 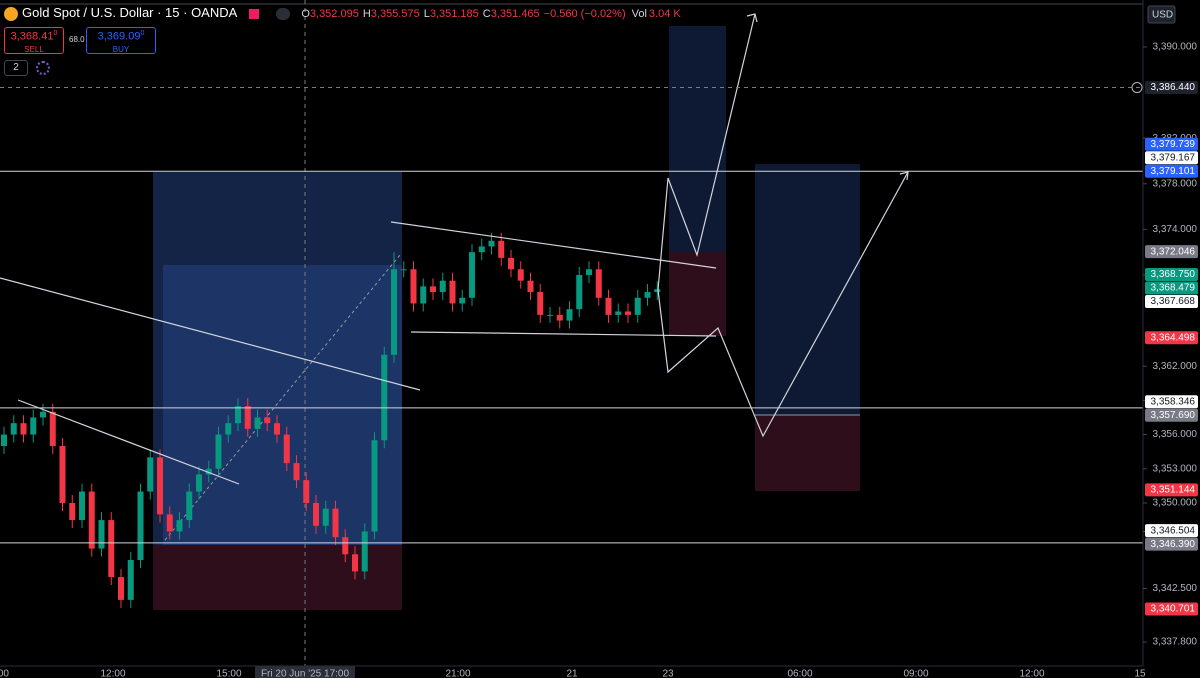 What do you see at coordinates (1175, 183) in the screenshot?
I see `price-tick-label: 3,378.000` at bounding box center [1175, 183].